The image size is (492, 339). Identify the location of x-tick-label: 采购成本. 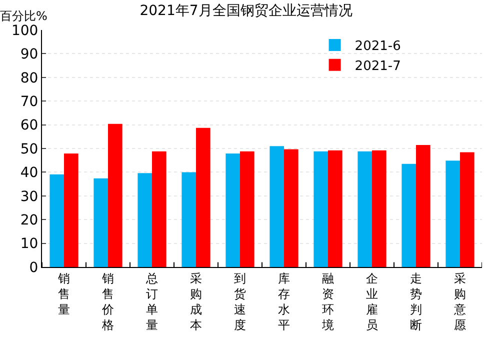
(196, 301).